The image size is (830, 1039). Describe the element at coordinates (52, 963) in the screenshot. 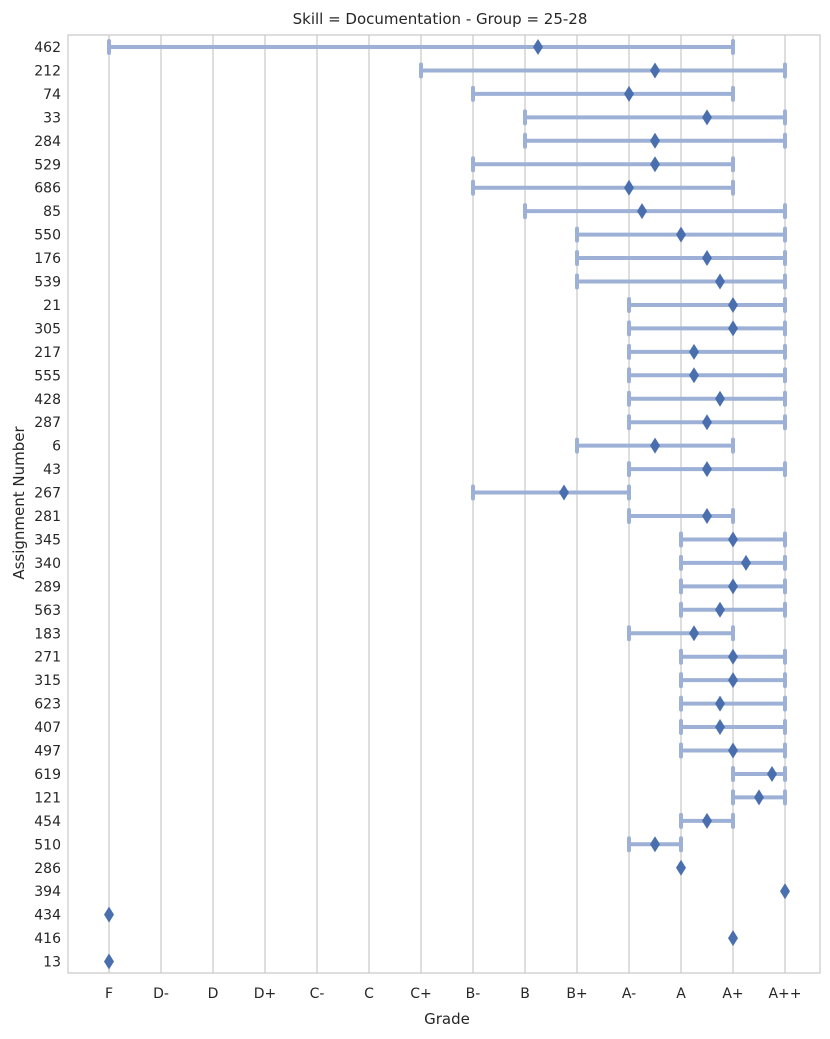

I see `y-tick-label: 13` at that location.